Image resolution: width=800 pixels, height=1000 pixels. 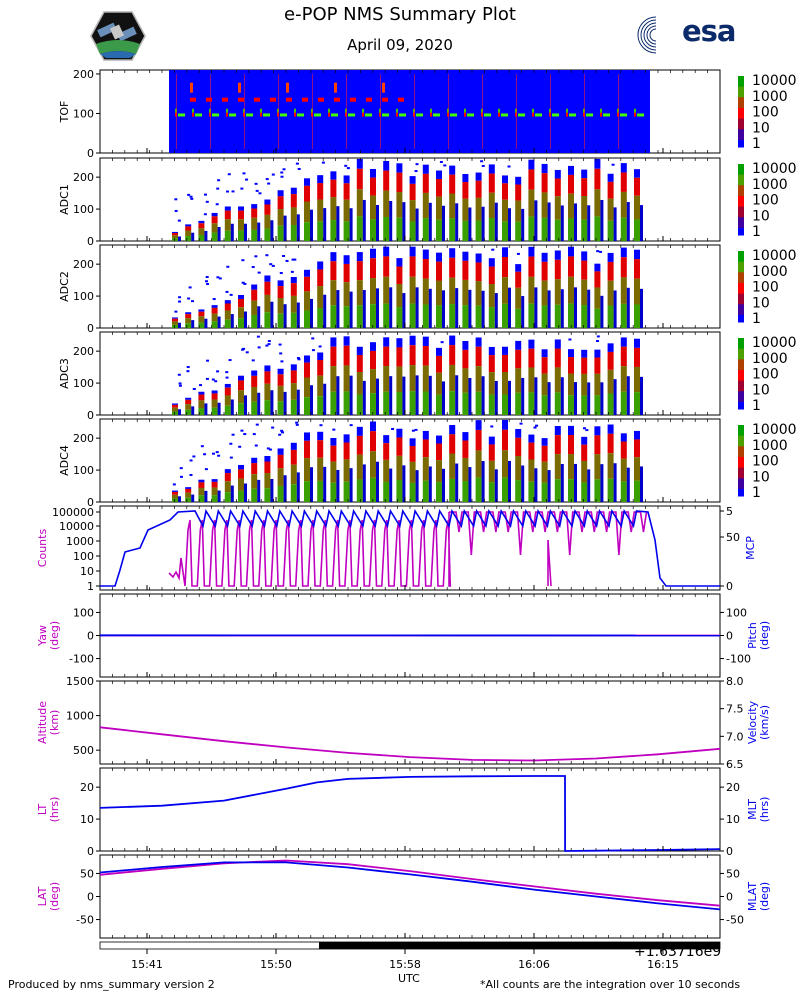 I want to click on adc2-bar-top, so click(x=623, y=252).